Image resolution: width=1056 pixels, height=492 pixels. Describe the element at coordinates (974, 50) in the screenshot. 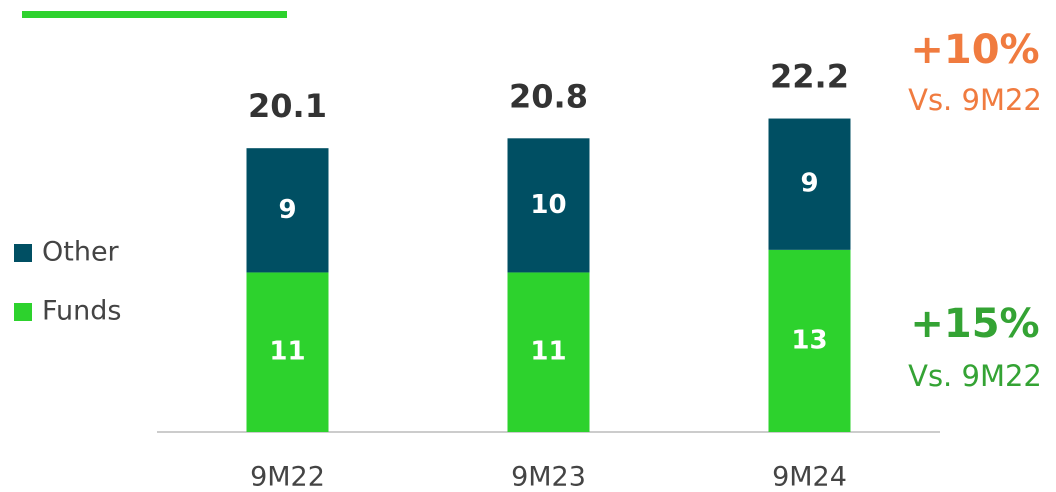

I see `annotation: +10%` at that location.